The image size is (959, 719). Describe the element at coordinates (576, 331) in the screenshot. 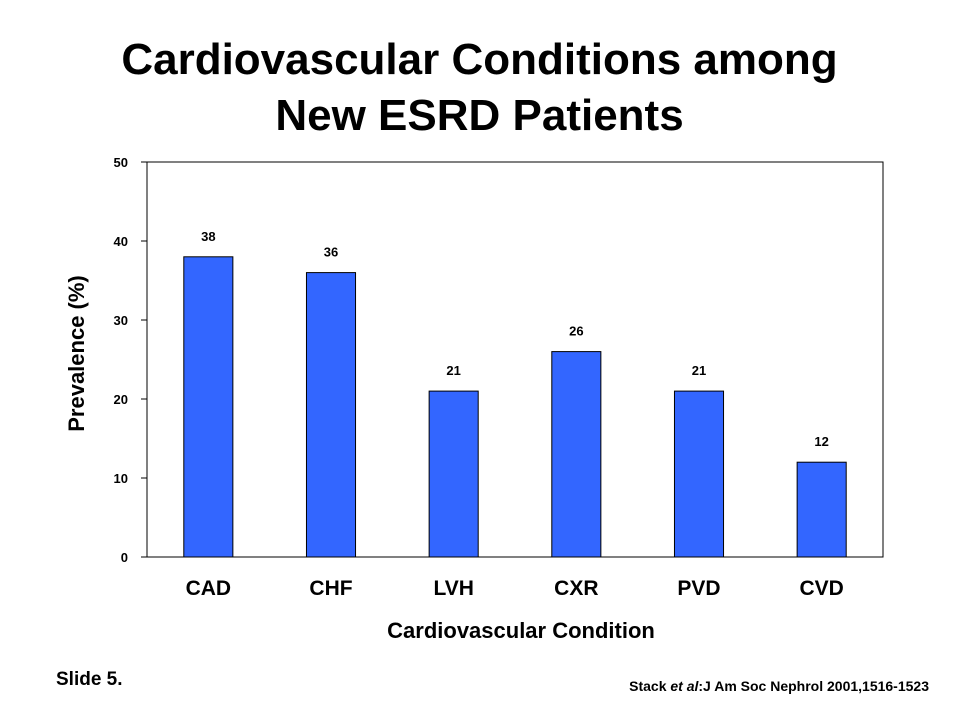

I see `data-label-cxr: 26` at that location.